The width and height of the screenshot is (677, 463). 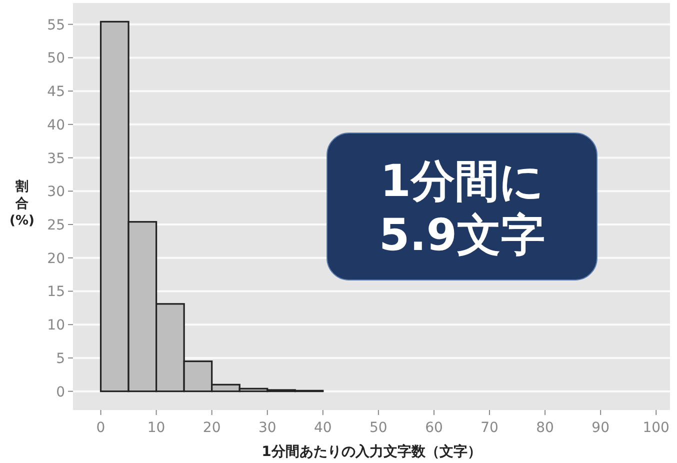 What do you see at coordinates (601, 428) in the screenshot?
I see `x-tick-label: 90` at bounding box center [601, 428].